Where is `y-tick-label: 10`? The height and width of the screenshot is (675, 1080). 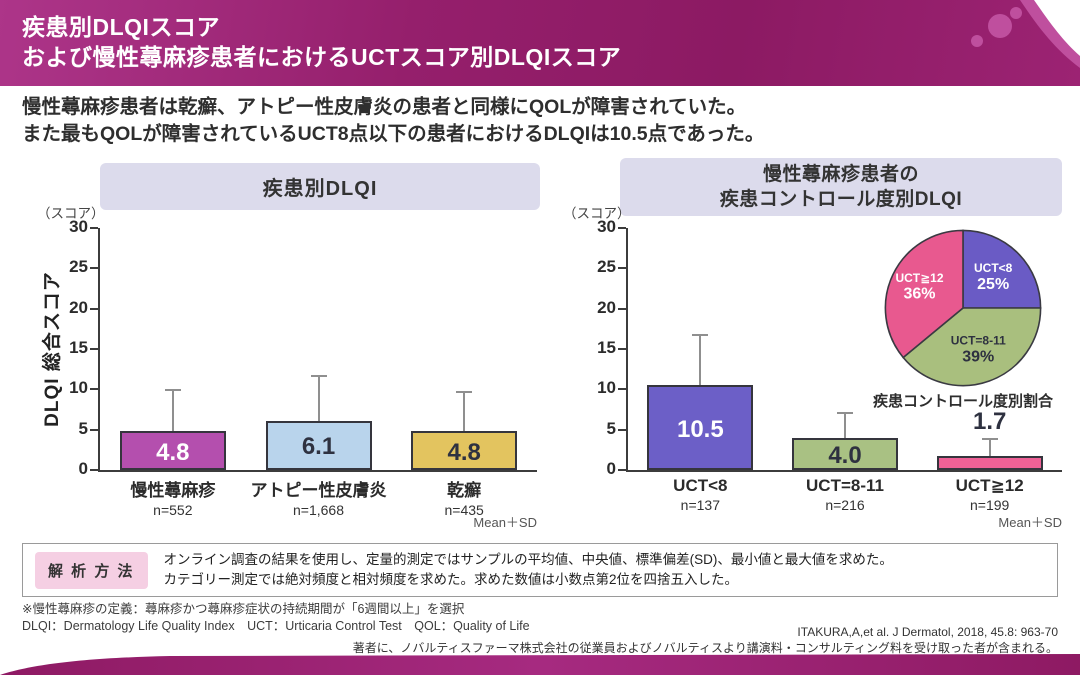 y-tick-label: 10 is located at coordinates (78, 388).